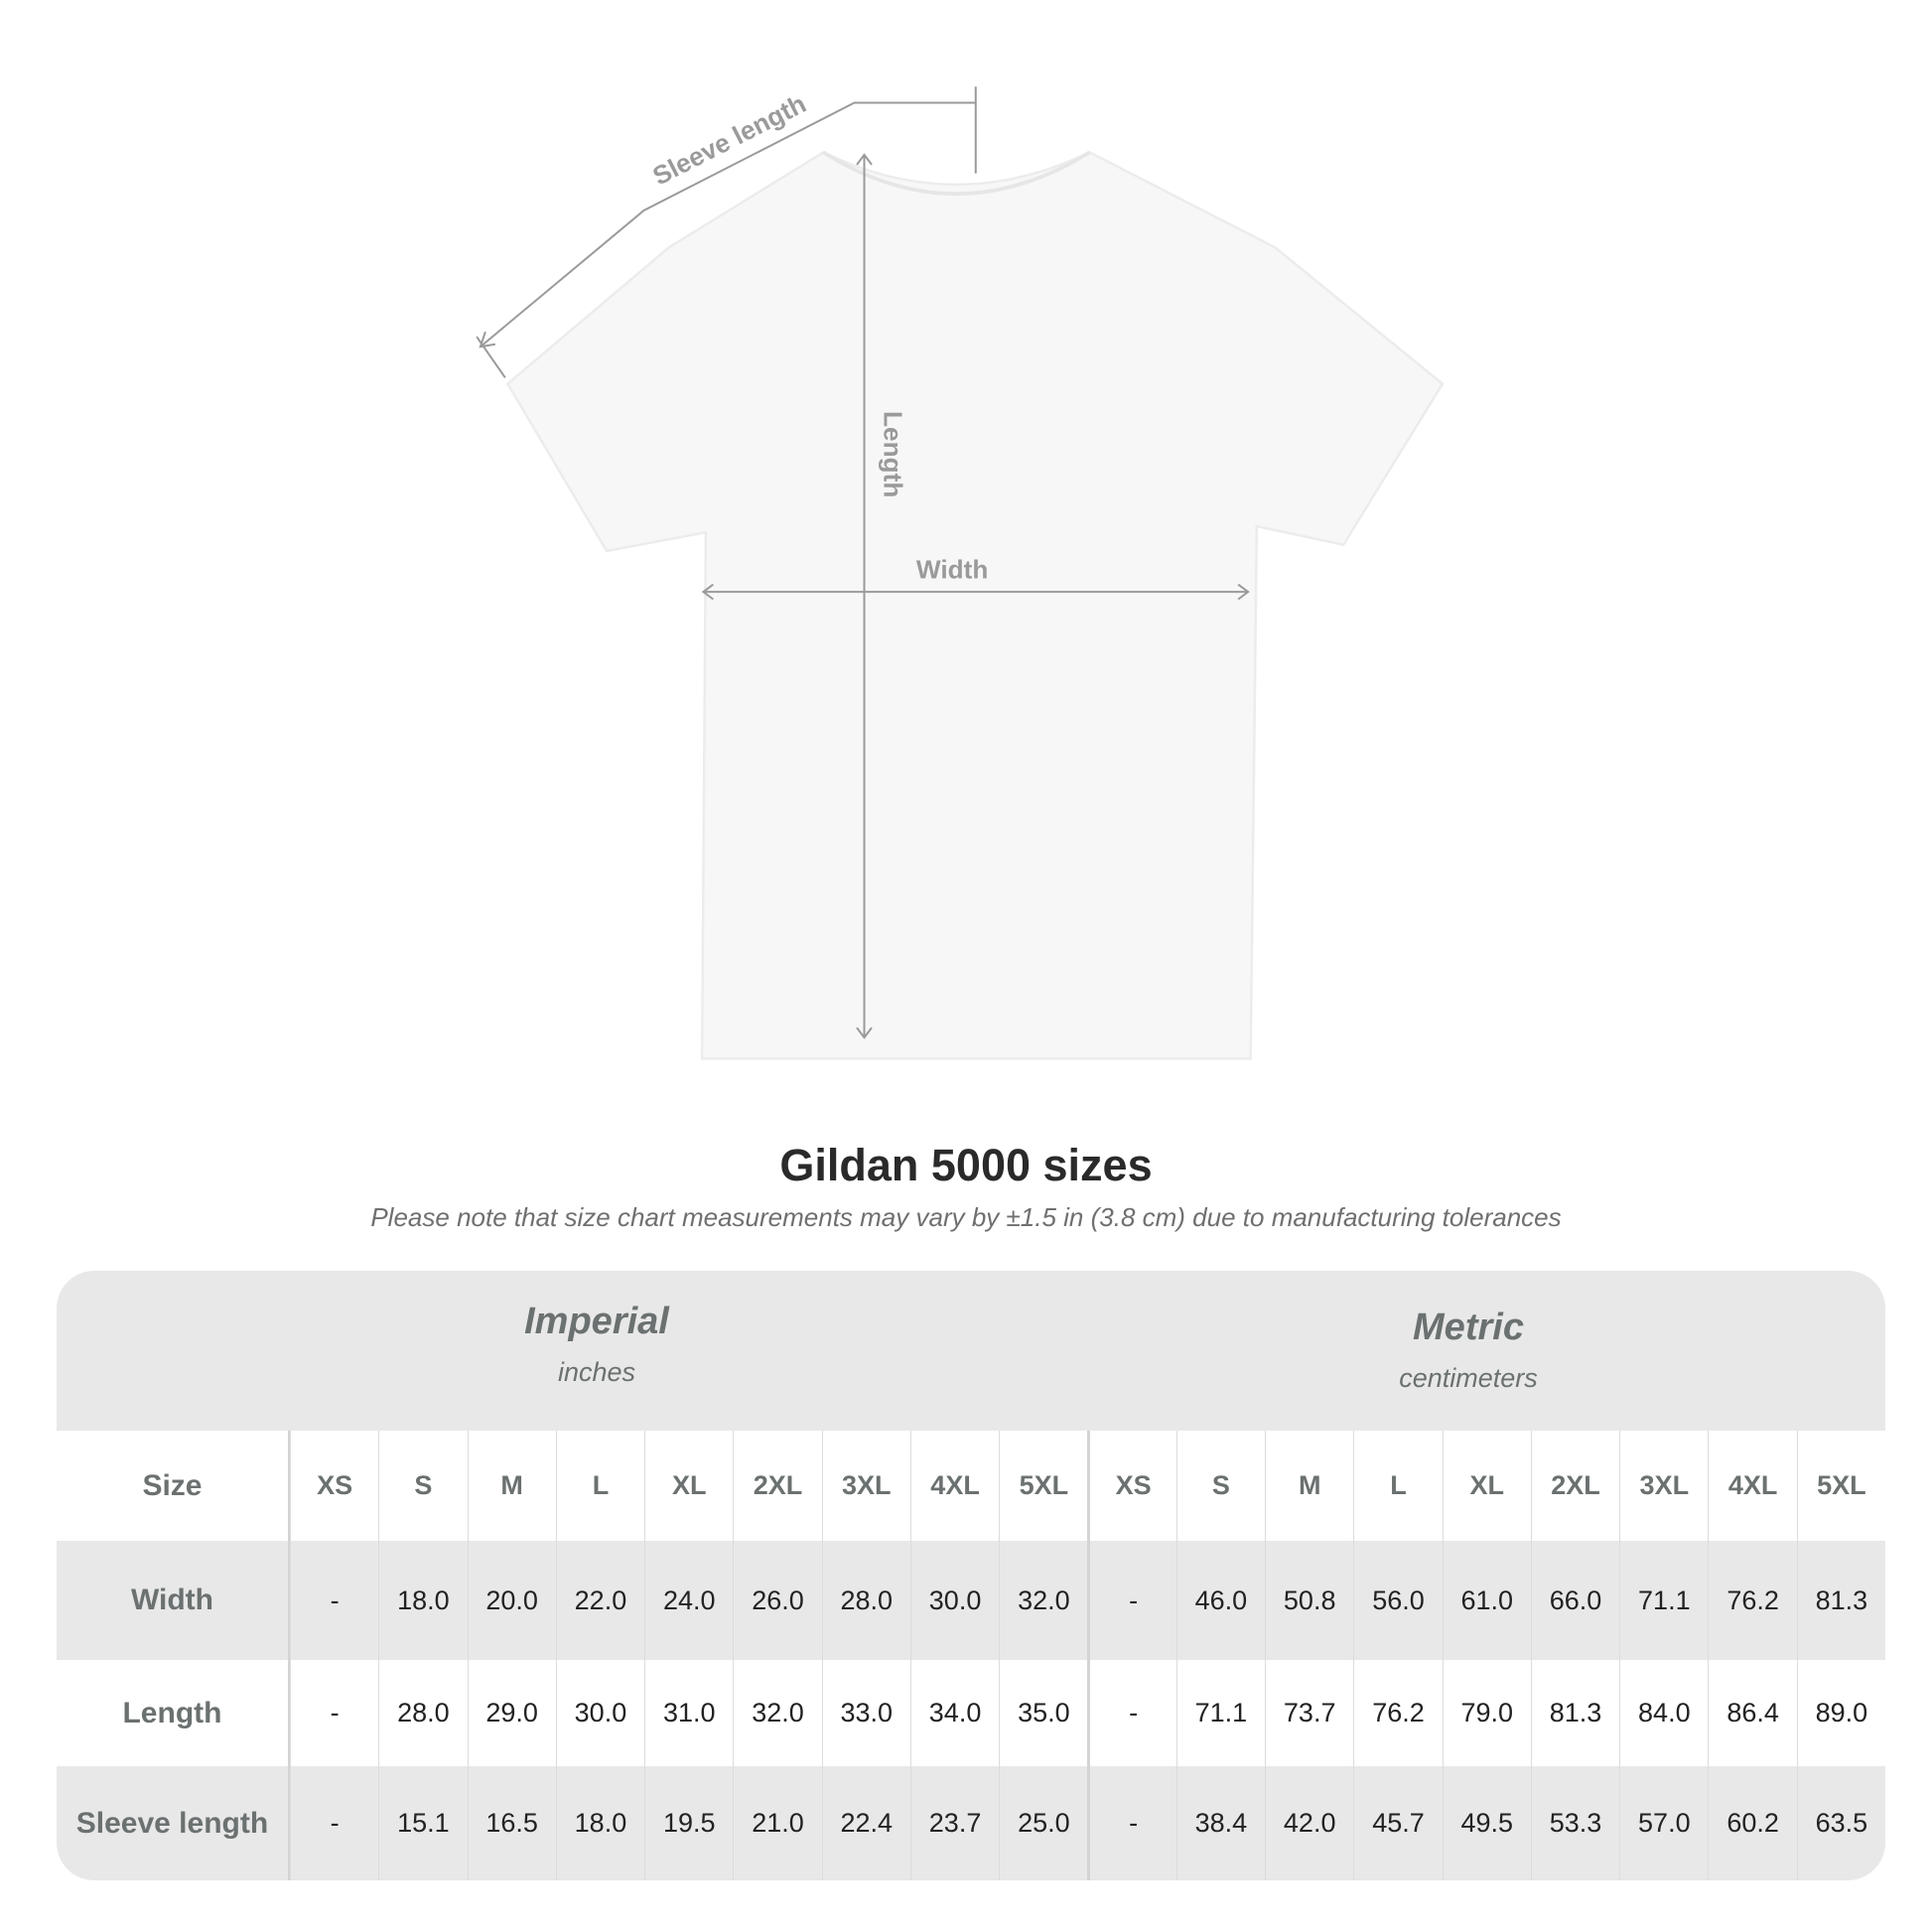 Image resolution: width=1932 pixels, height=1932 pixels. What do you see at coordinates (1486, 1600) in the screenshot?
I see `value-cell: 61.0` at bounding box center [1486, 1600].